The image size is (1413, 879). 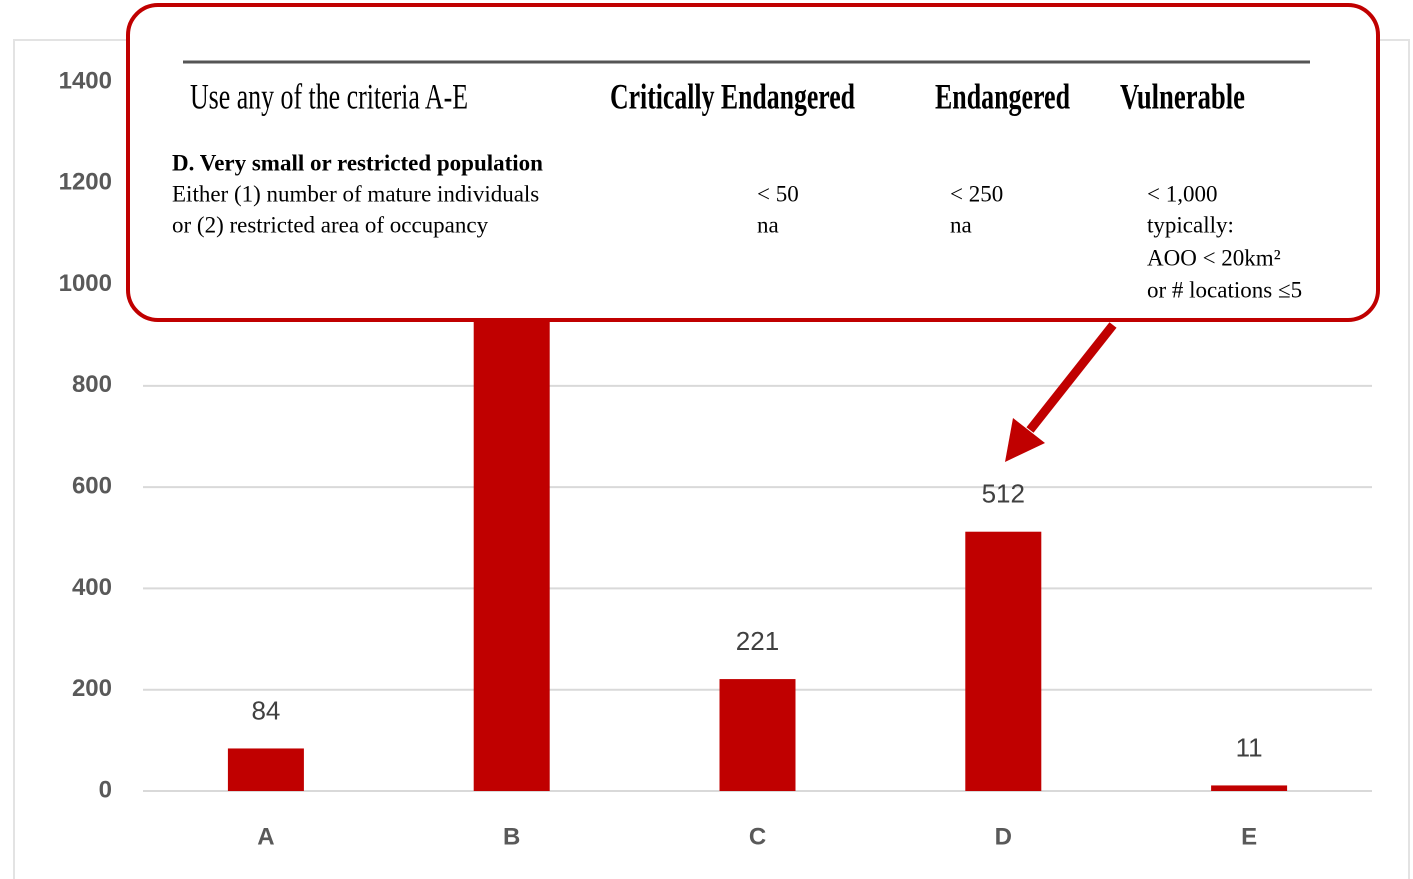 What do you see at coordinates (757, 836) in the screenshot?
I see `x-tick-label: C` at bounding box center [757, 836].